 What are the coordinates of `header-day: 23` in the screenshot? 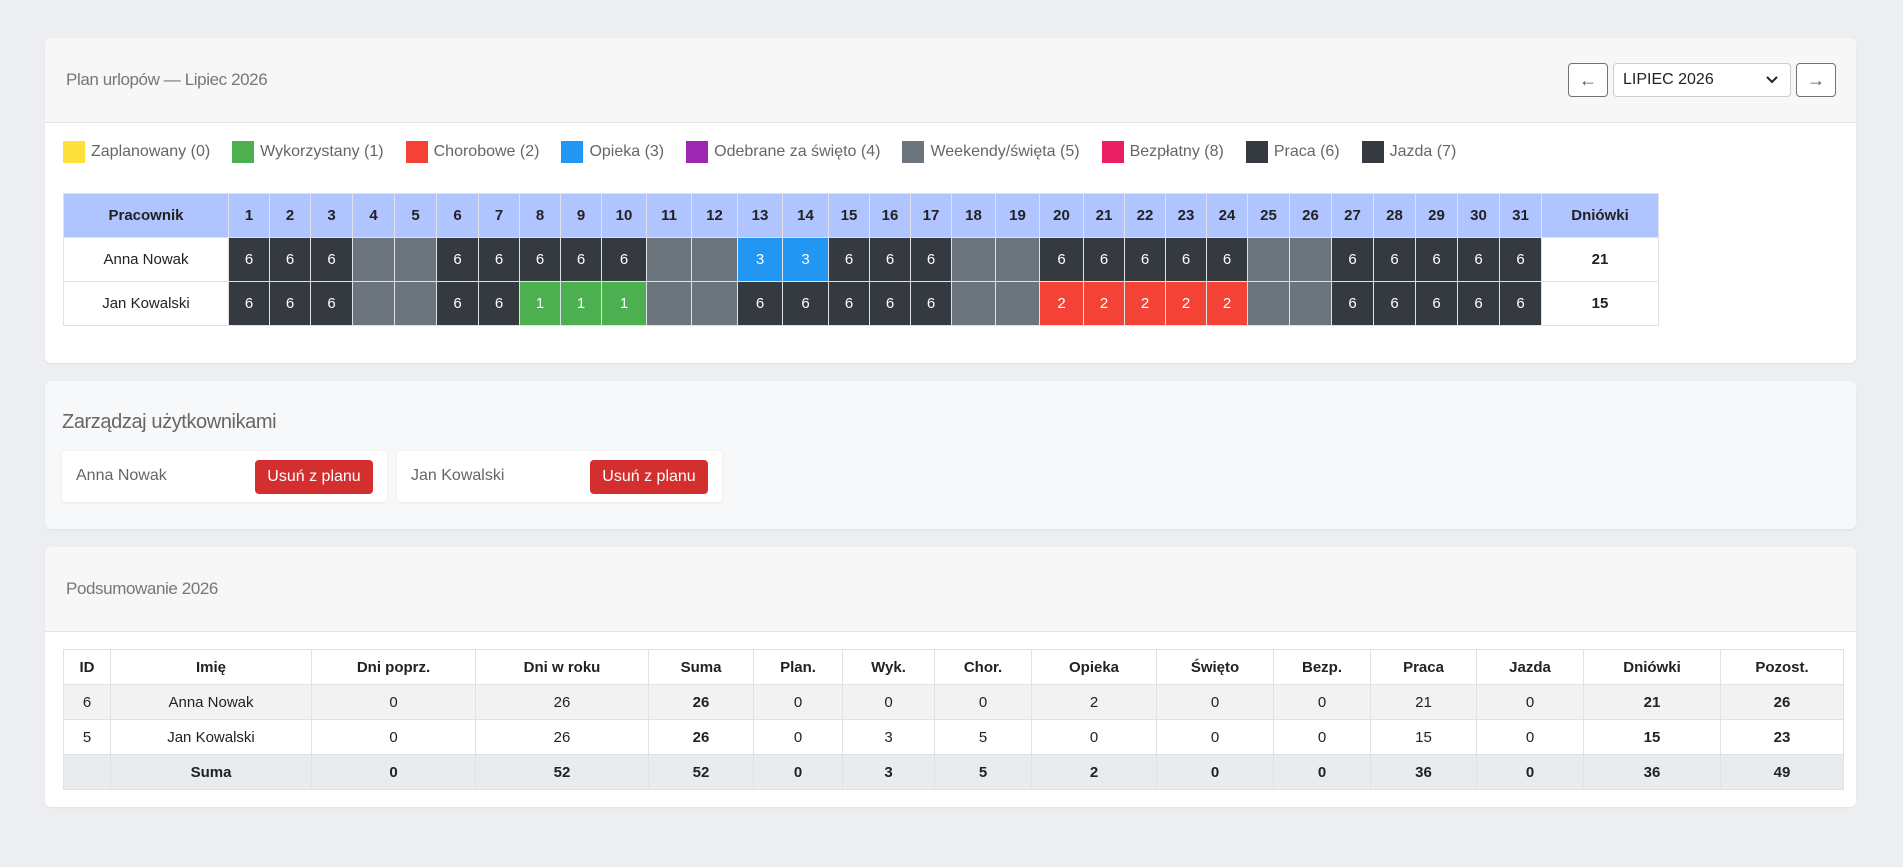 It's located at (1186, 215).